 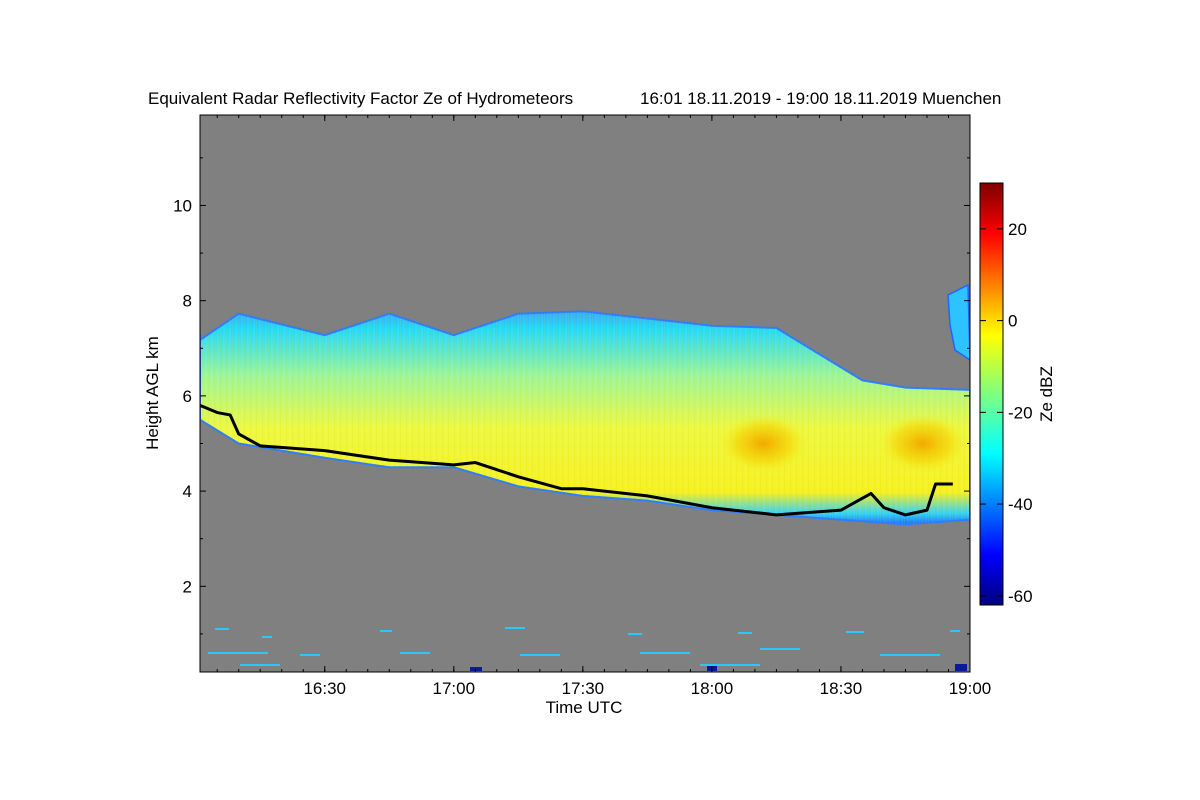 What do you see at coordinates (1020, 596) in the screenshot?
I see `colorbar-tick-label: -60` at bounding box center [1020, 596].